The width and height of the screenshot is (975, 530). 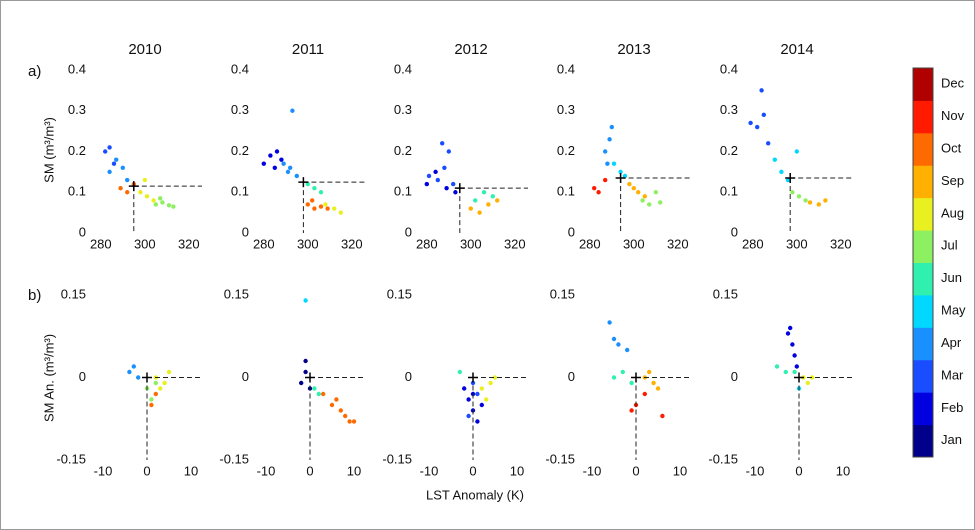 I want to click on x-tick-label: 280, so click(x=427, y=243).